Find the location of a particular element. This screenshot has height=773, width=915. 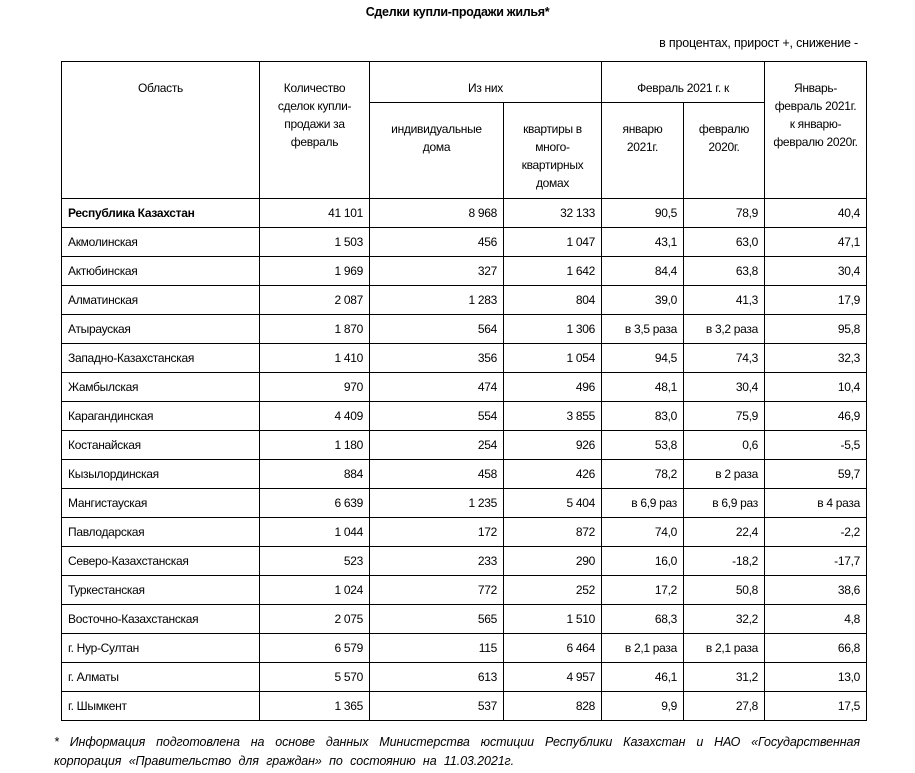

cell-feb2020: в 3,2 раза is located at coordinates (724, 329).